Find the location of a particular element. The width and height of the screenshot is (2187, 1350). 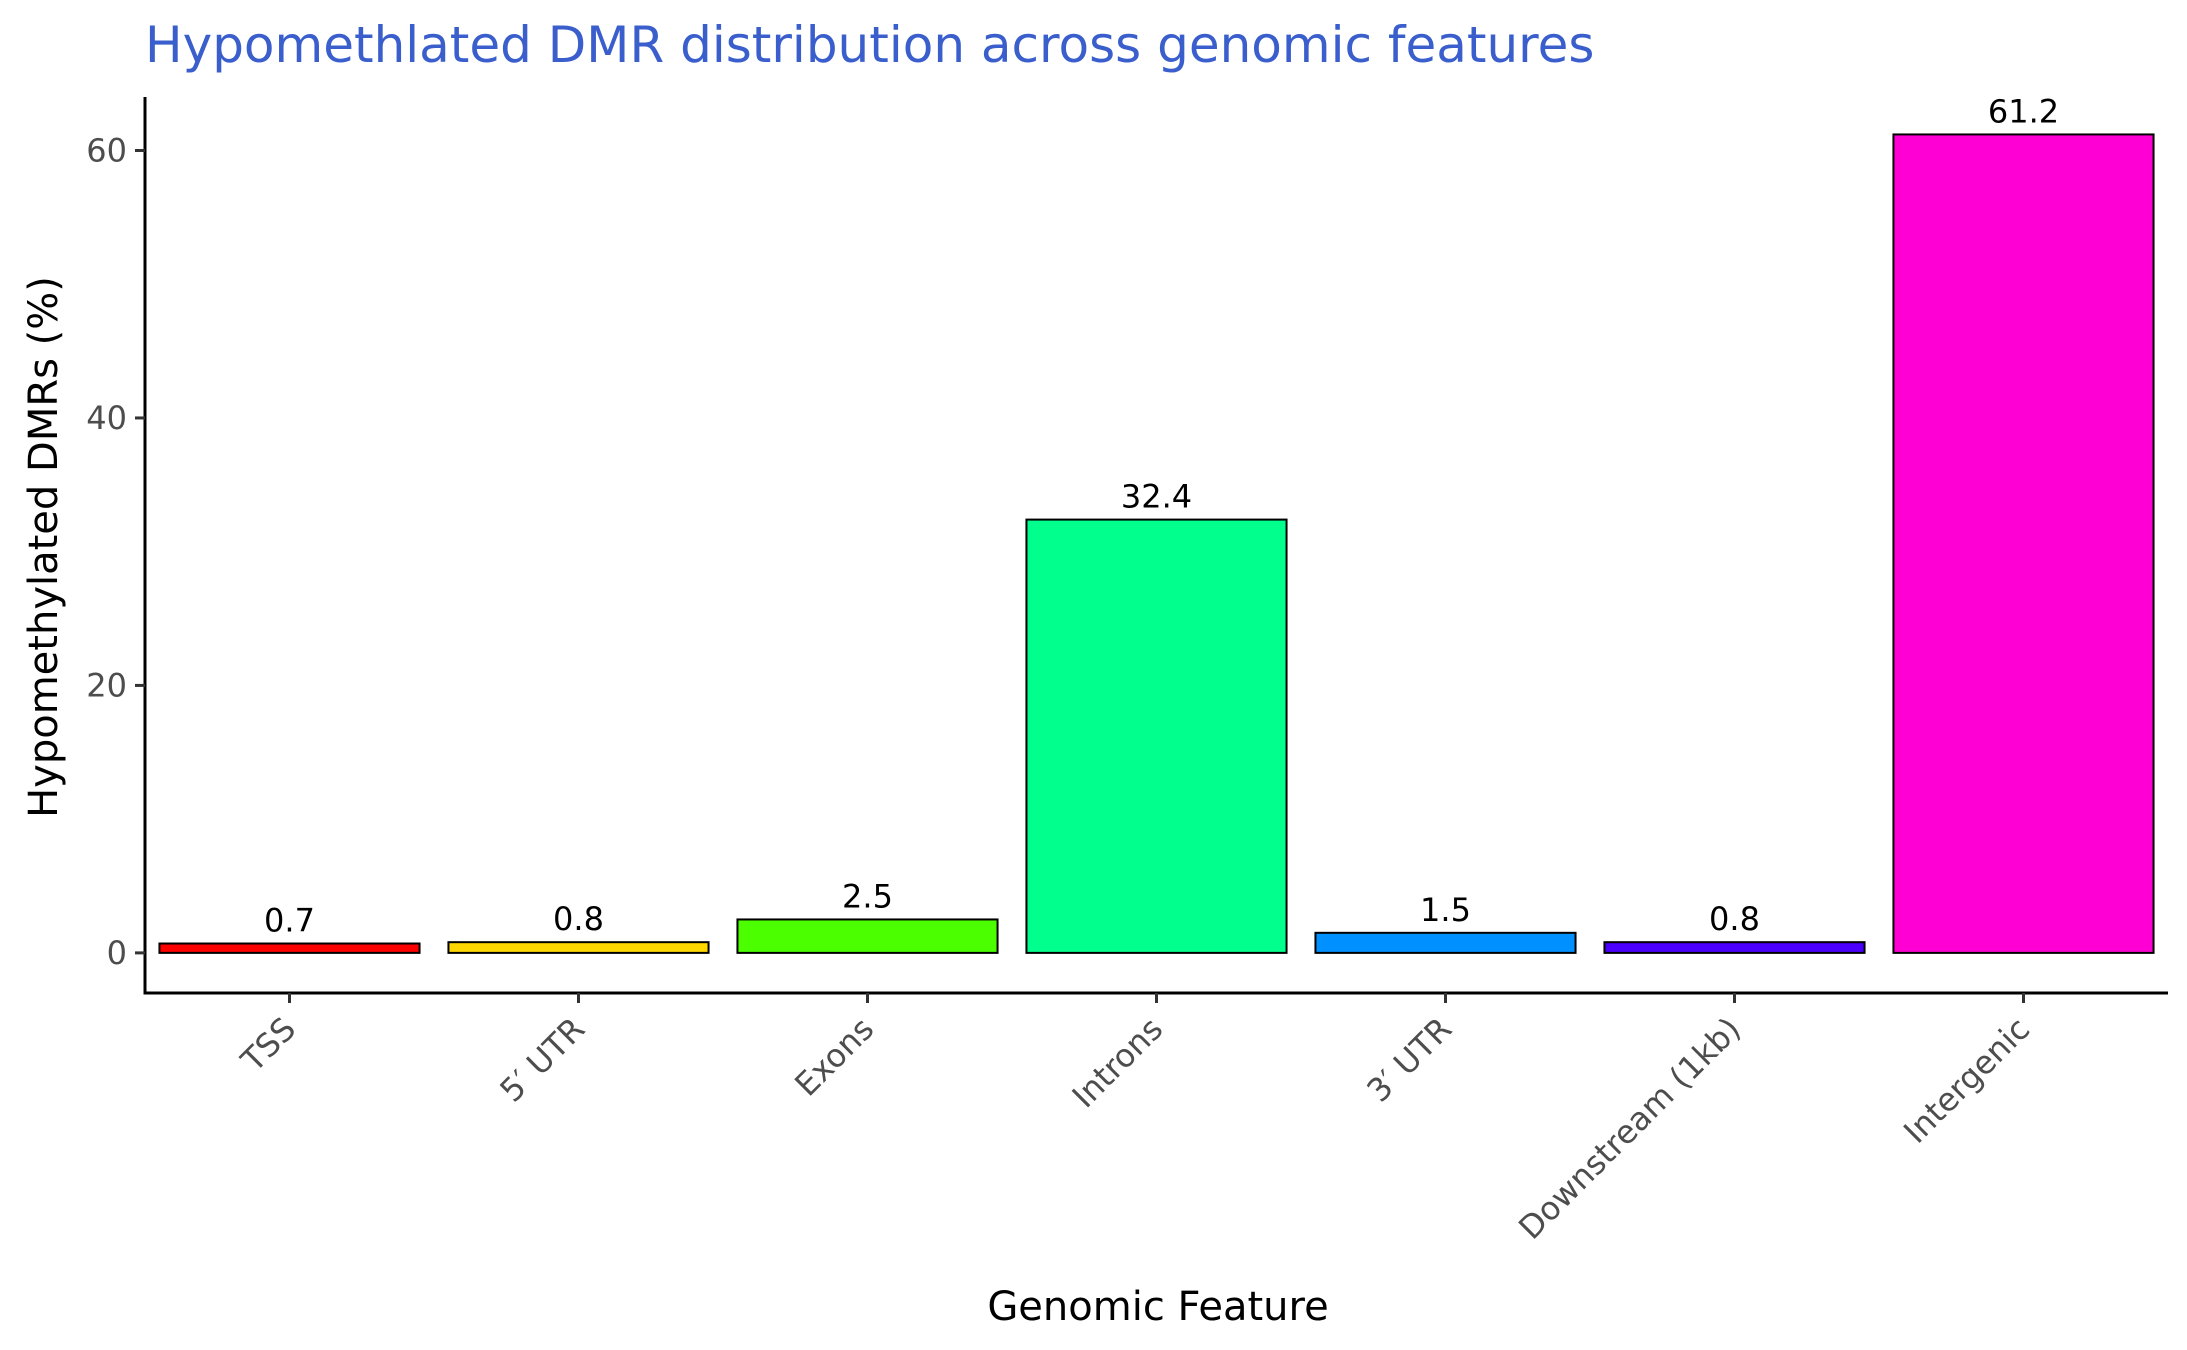

bar-value-label: 61.2 is located at coordinates (2023, 111).